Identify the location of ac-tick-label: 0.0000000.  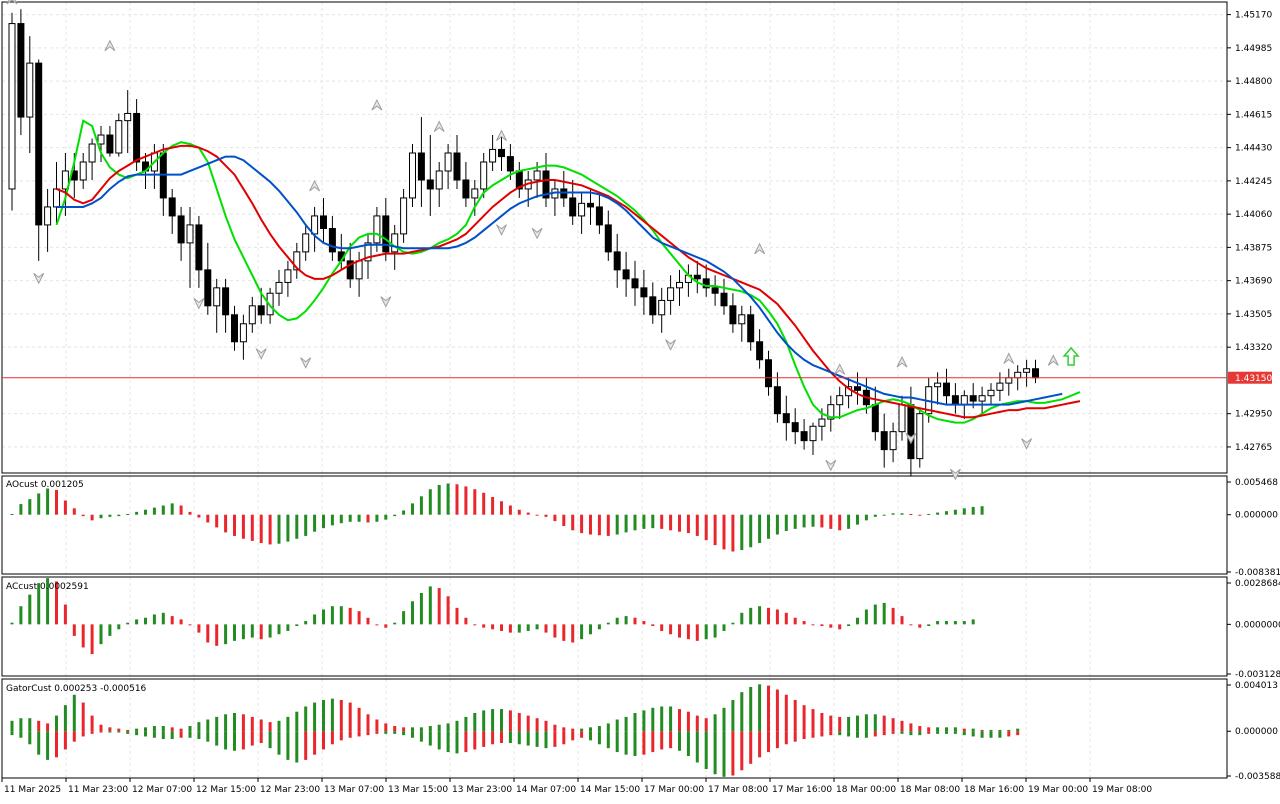
(1257, 625).